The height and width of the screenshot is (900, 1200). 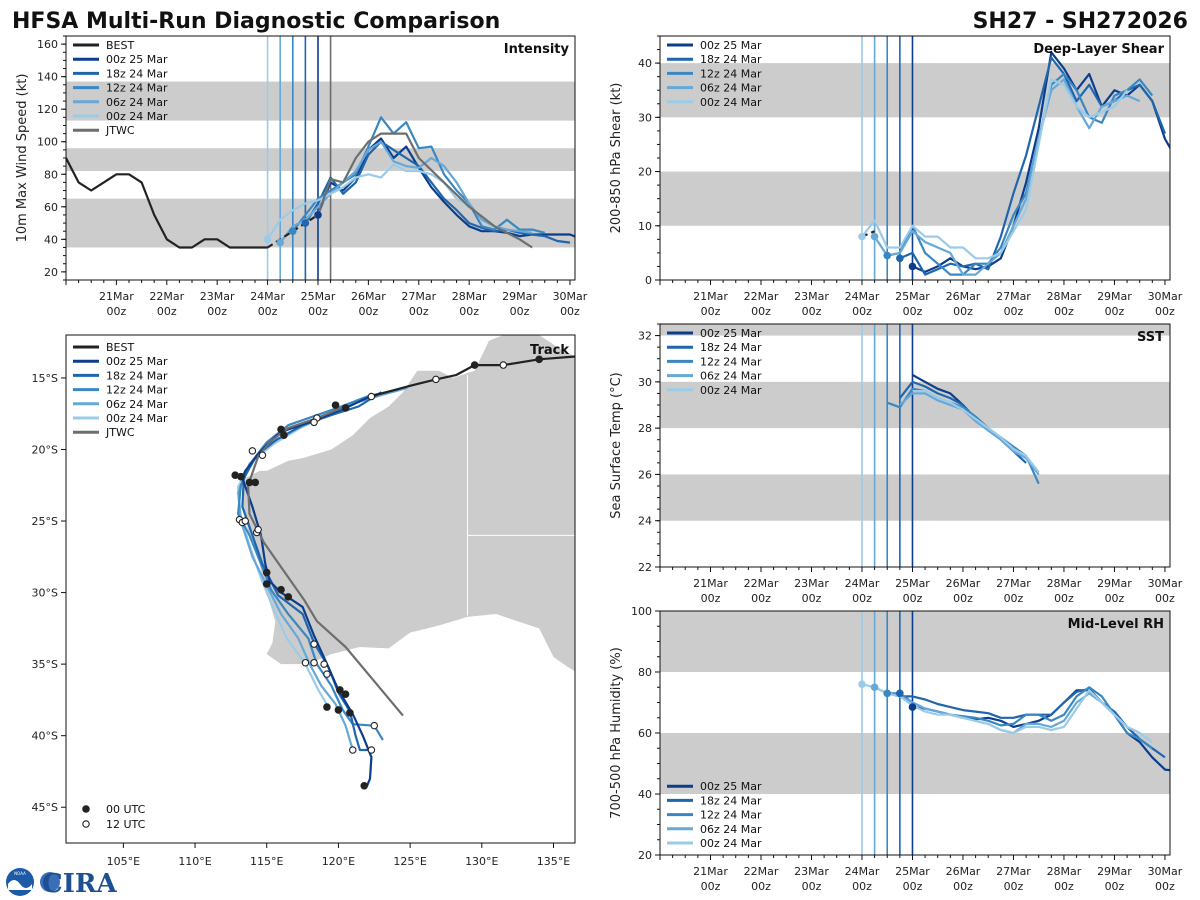 What do you see at coordinates (1116, 624) in the screenshot?
I see `panel-title: Mid-Level RH` at bounding box center [1116, 624].